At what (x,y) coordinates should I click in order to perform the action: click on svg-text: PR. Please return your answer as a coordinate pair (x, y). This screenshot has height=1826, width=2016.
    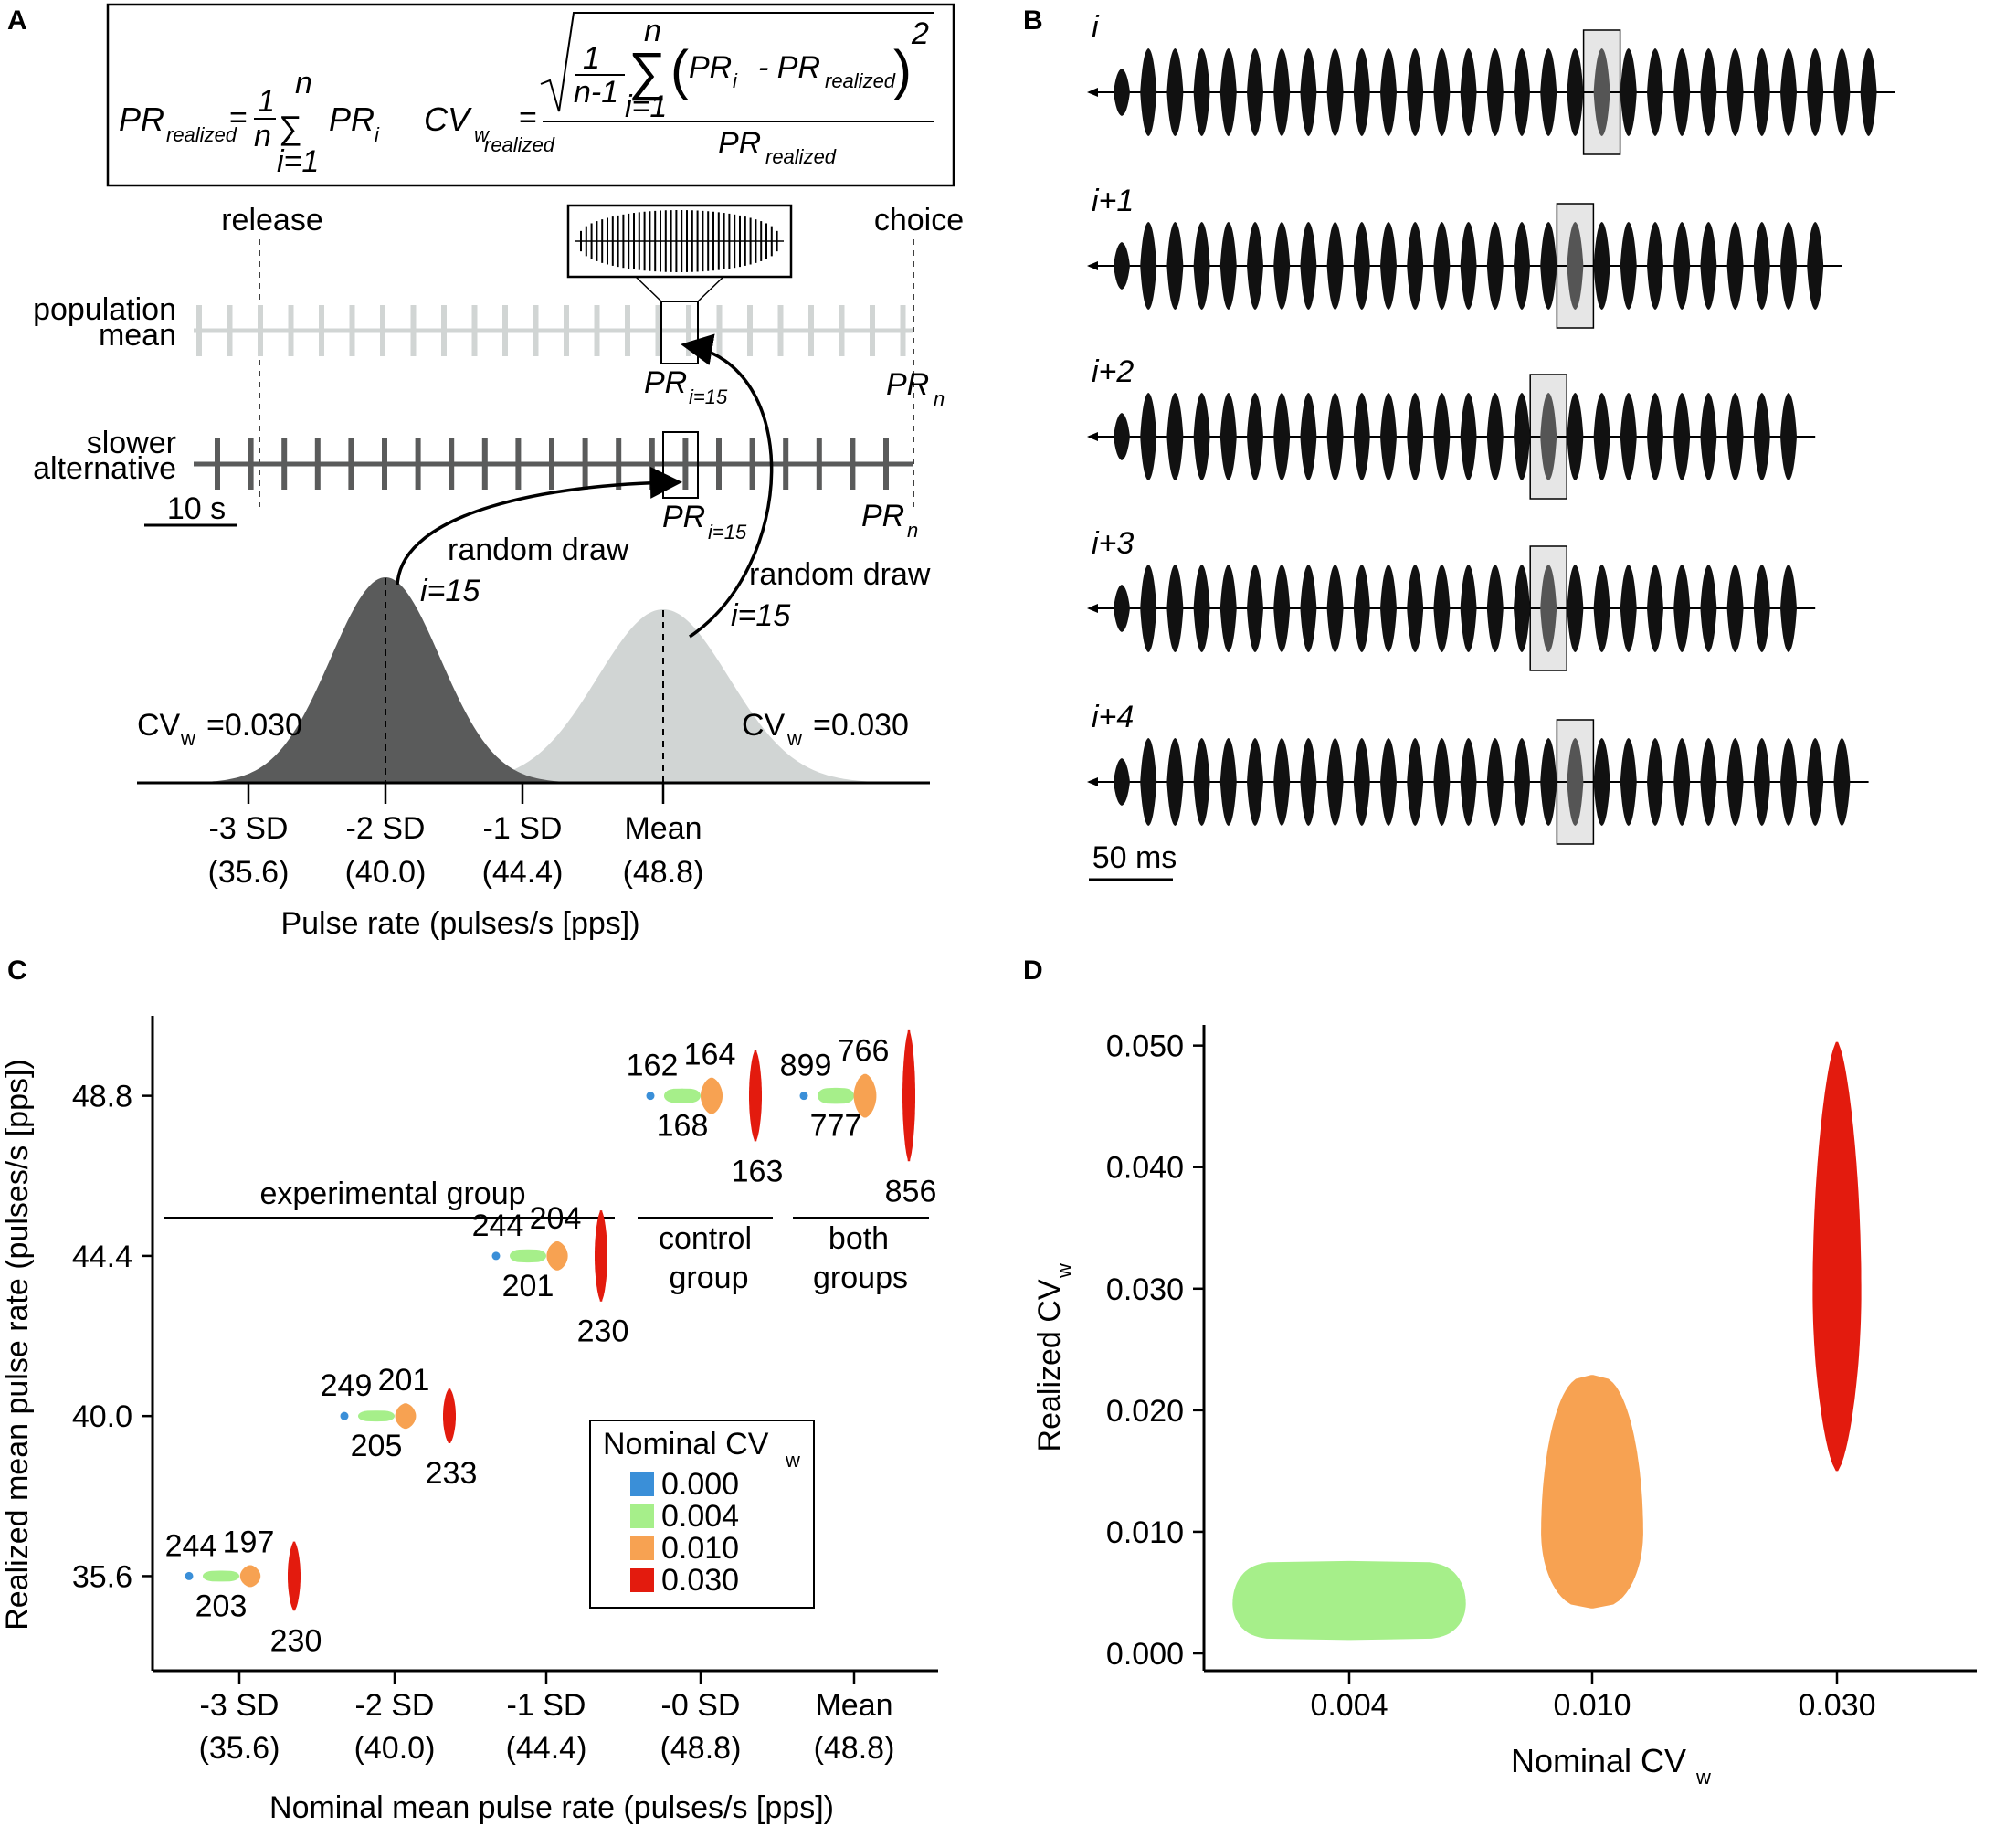
    Looking at the image, I should click on (739, 143).